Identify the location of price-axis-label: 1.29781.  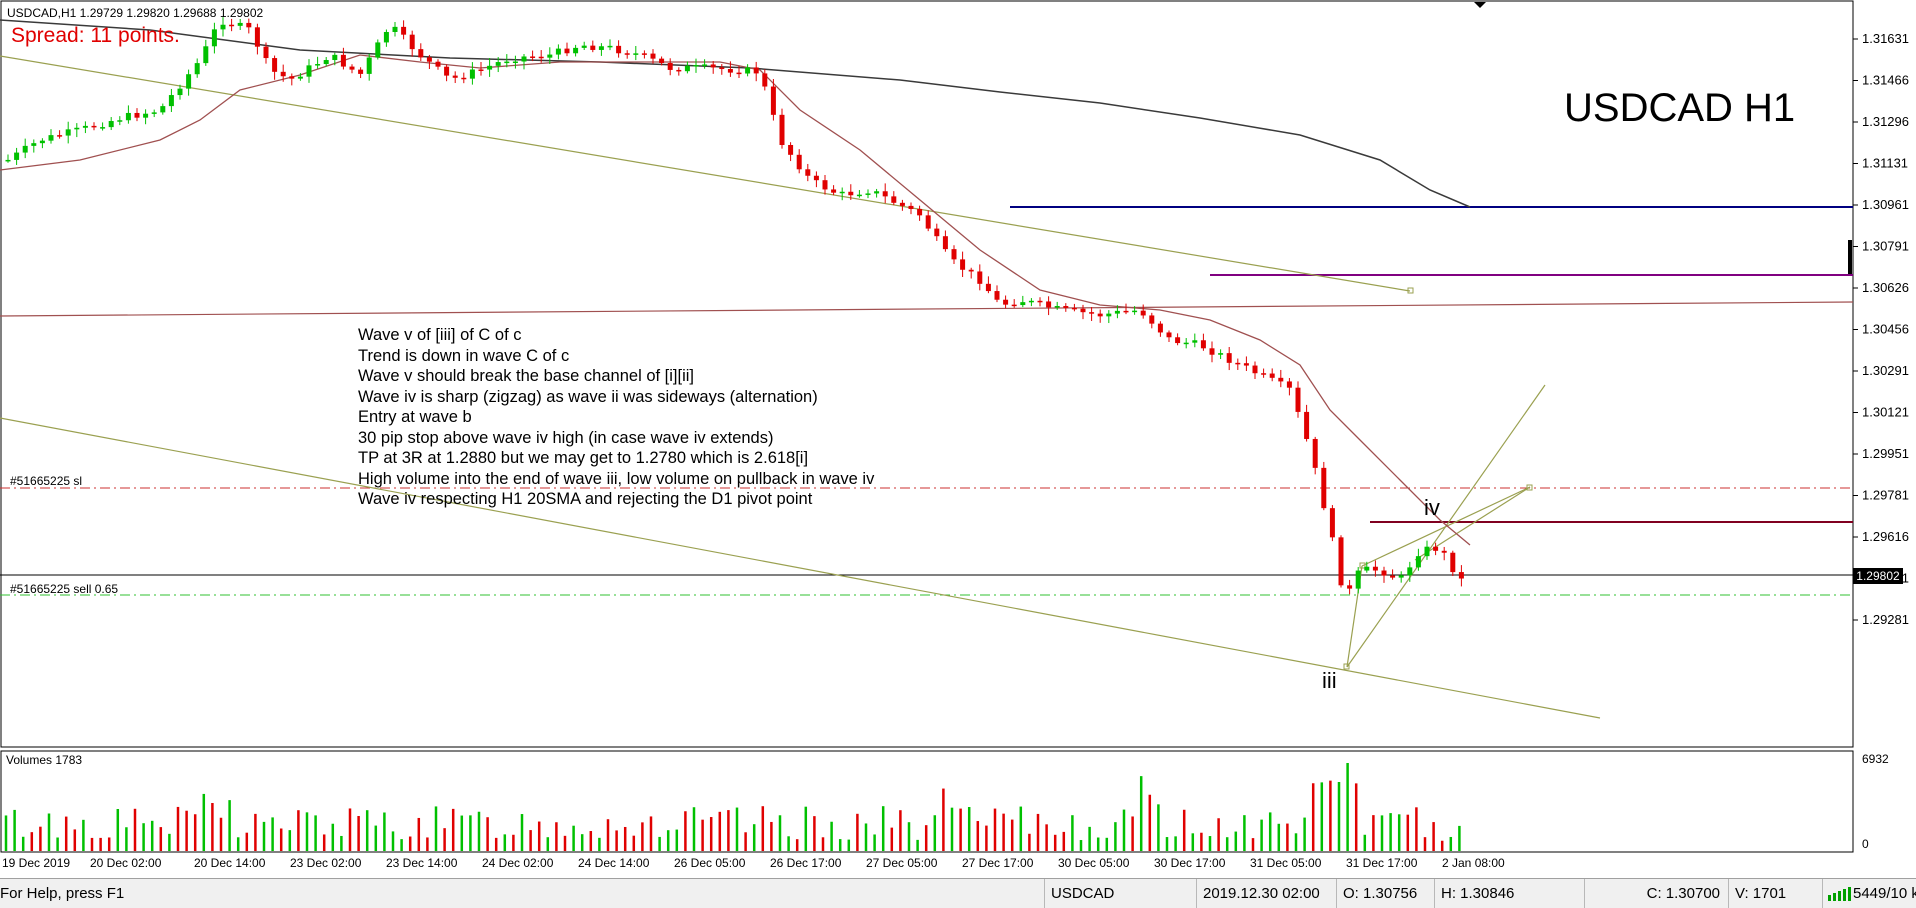
(1885, 495).